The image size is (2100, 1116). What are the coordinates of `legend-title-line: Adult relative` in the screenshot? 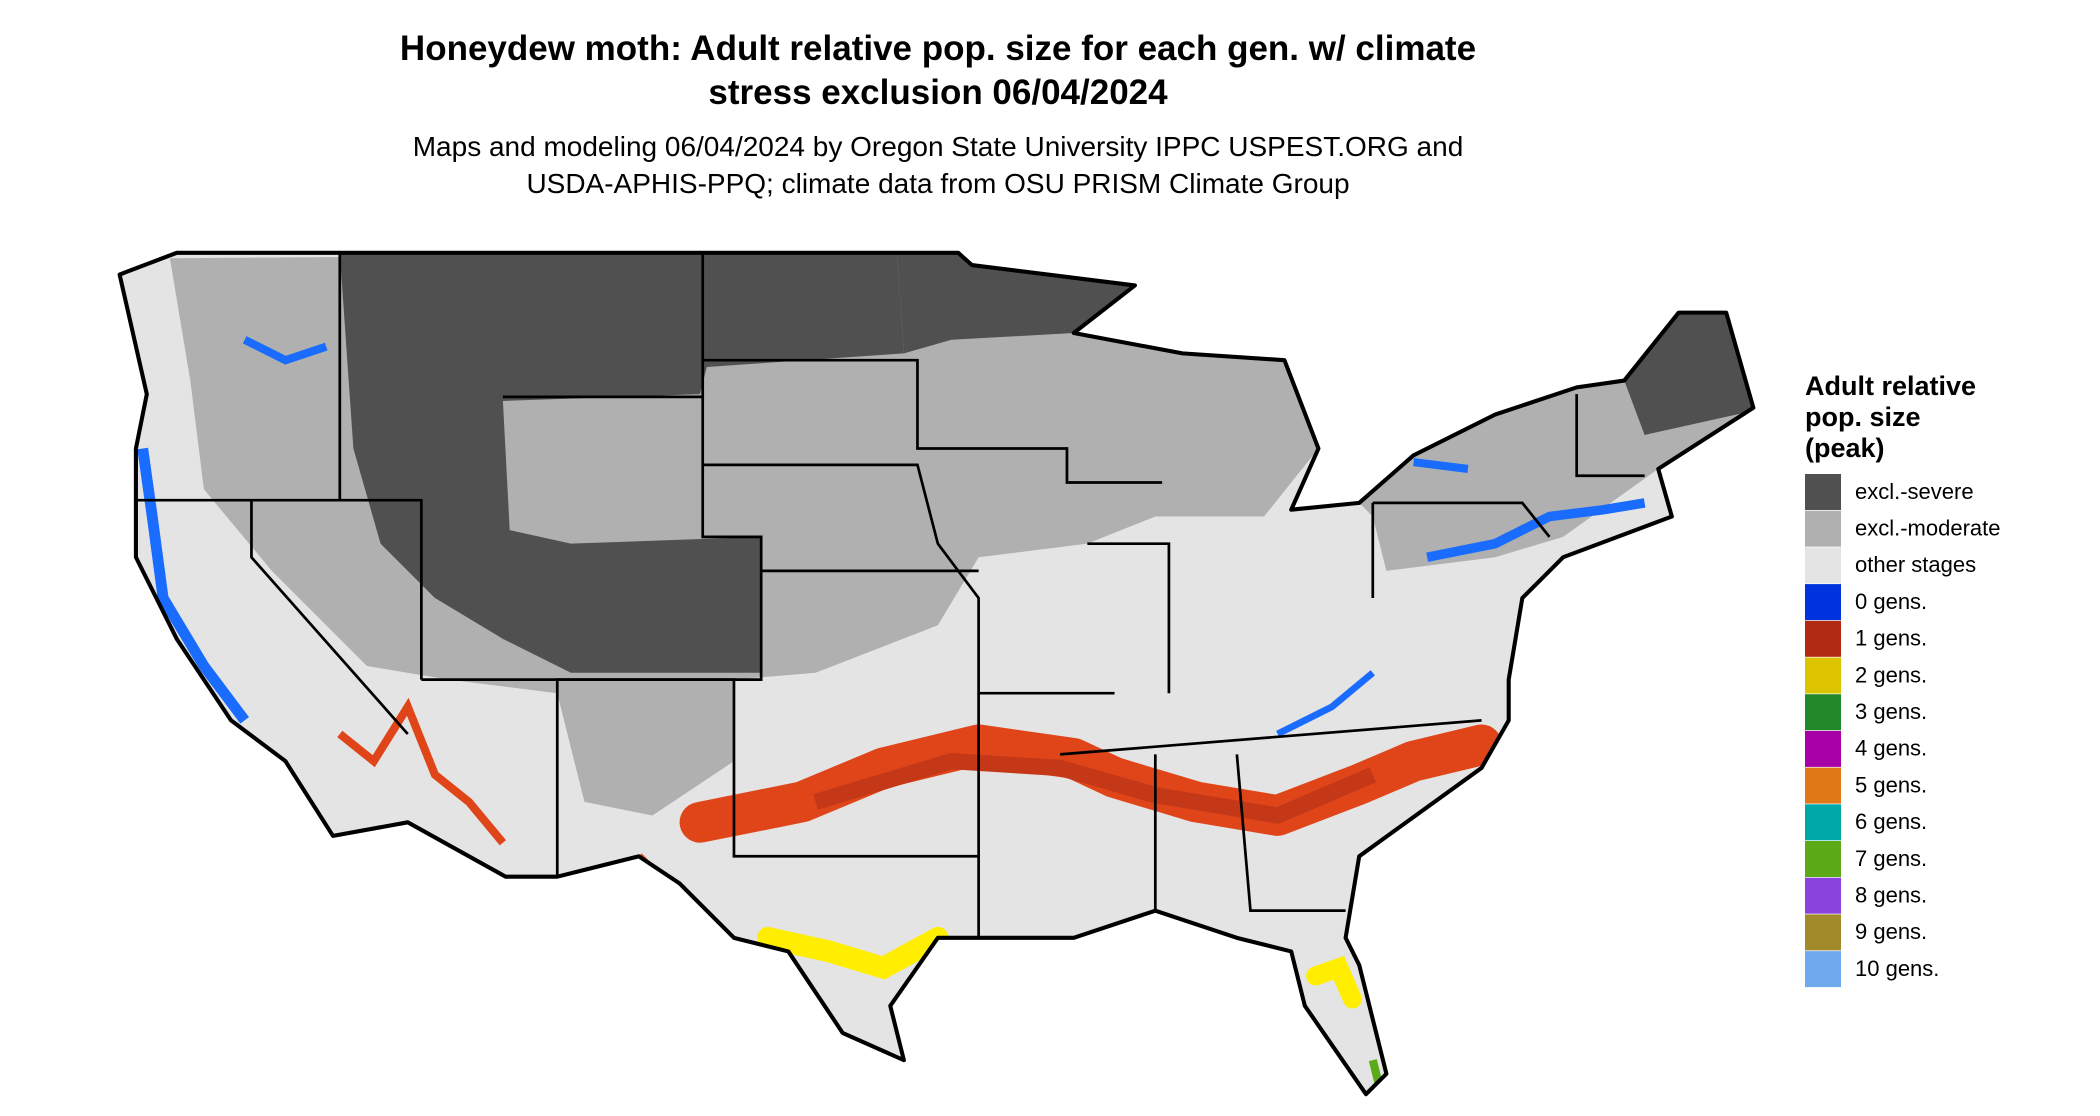 It's located at (1890, 386).